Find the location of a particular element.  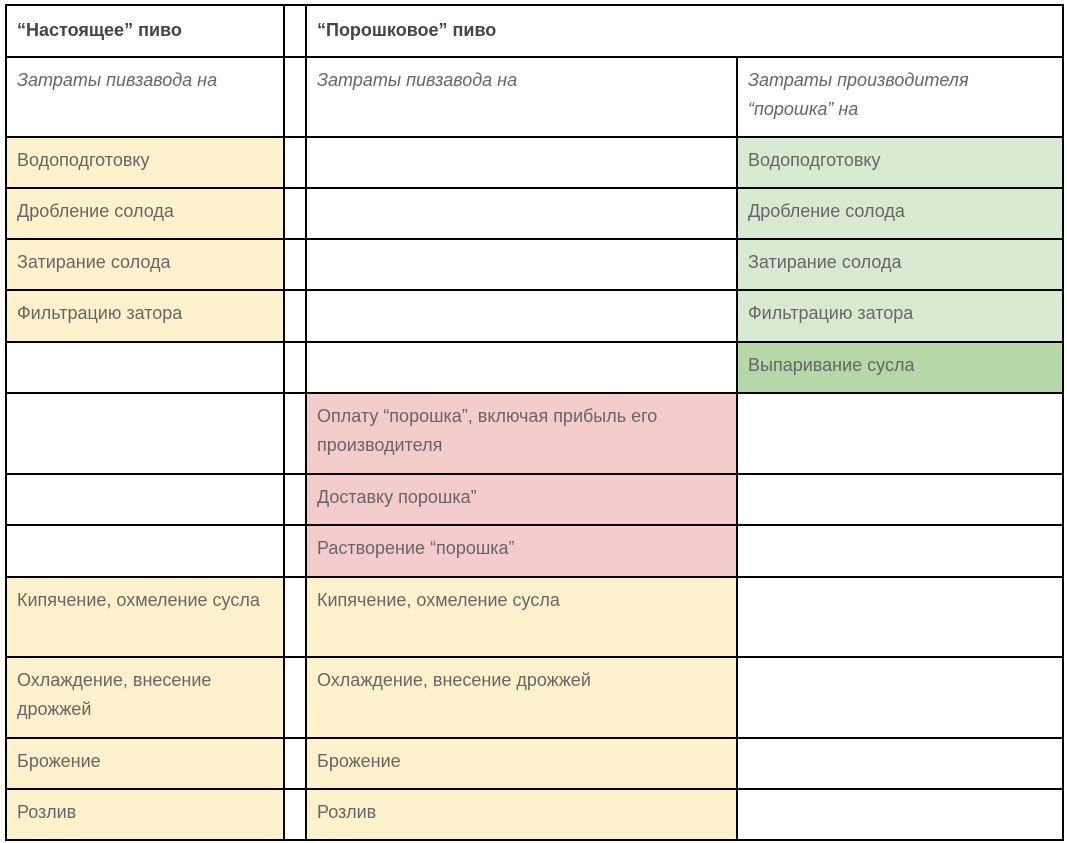

powder-step-cell: Охлаждение, внесение дрожжей is located at coordinates (521, 697).